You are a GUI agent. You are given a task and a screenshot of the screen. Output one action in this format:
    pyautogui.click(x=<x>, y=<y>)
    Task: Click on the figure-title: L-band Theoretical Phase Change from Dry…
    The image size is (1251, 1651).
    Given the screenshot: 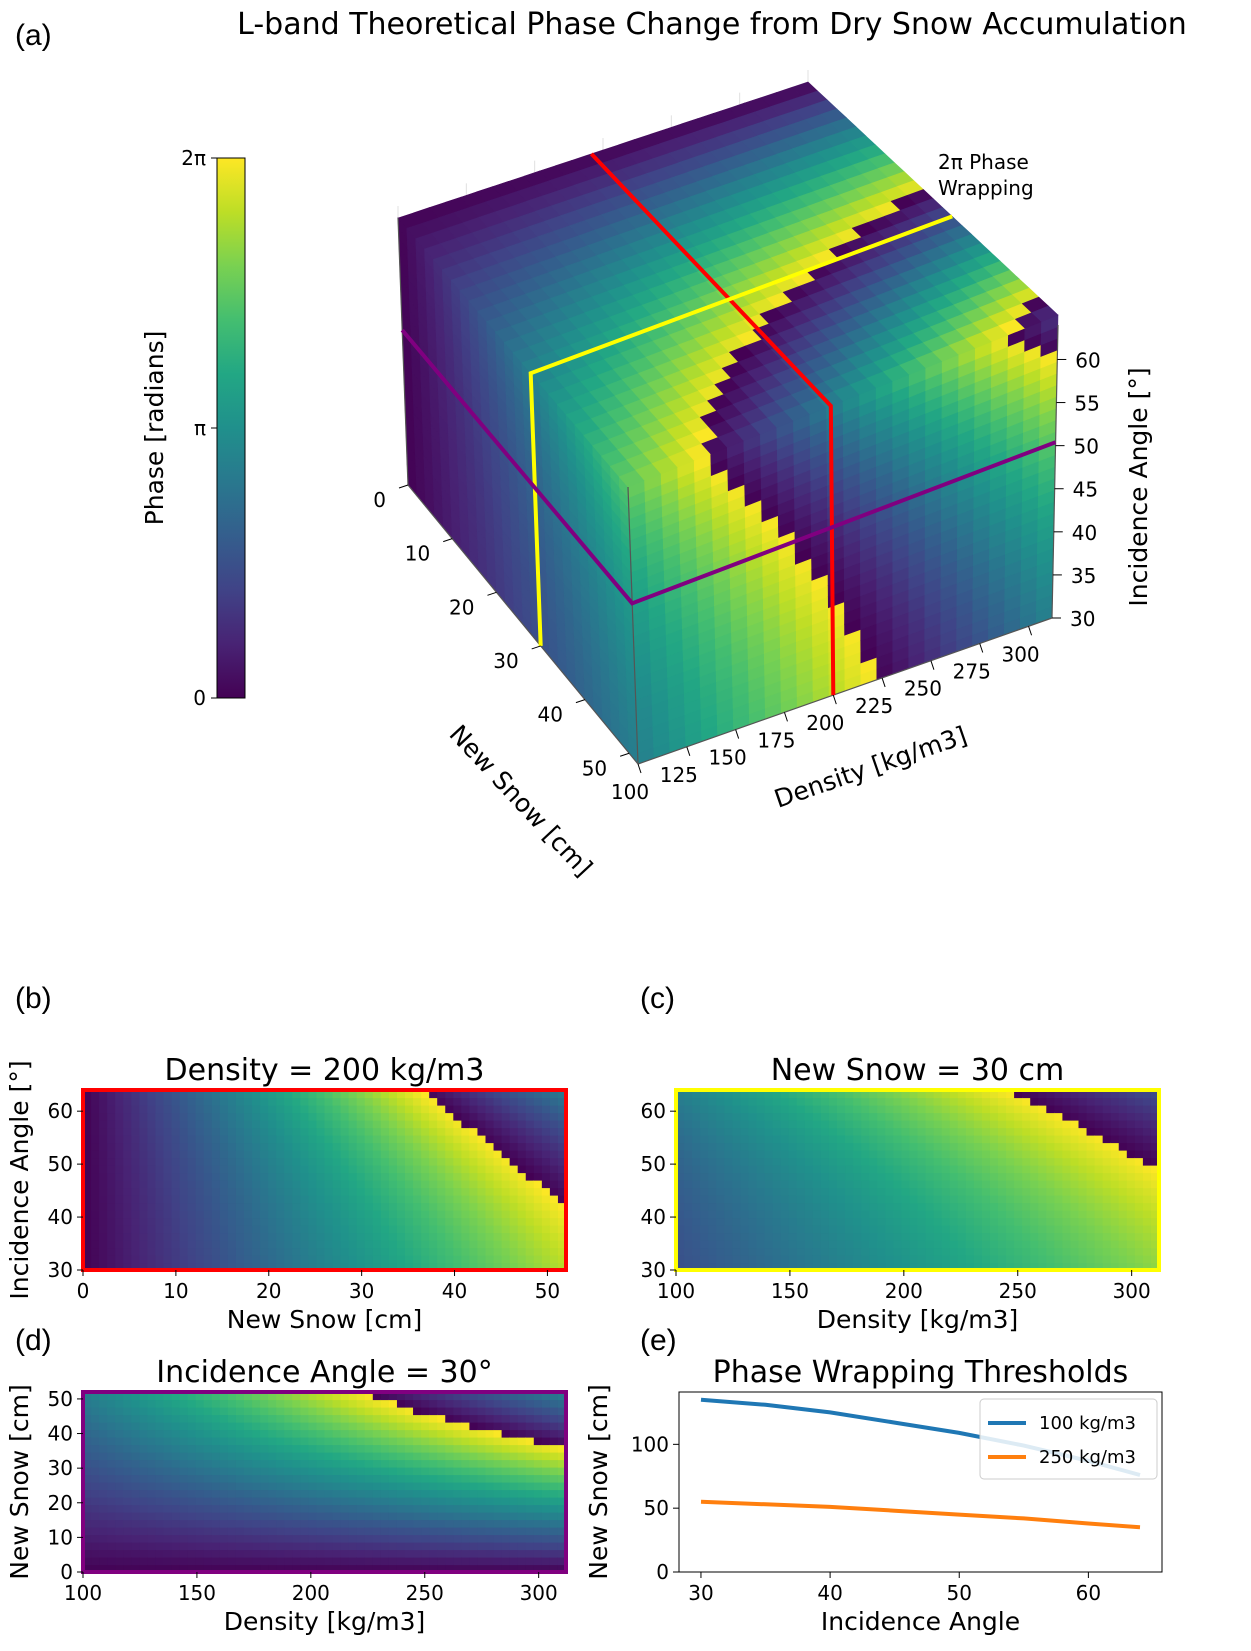 What is the action you would take?
    pyautogui.click(x=712, y=24)
    